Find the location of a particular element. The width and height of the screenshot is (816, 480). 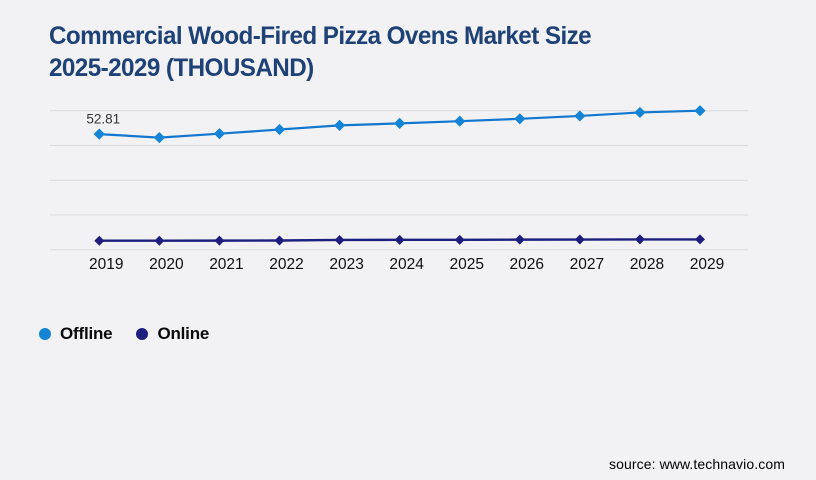

x-axis-label: 2020 is located at coordinates (166, 264).